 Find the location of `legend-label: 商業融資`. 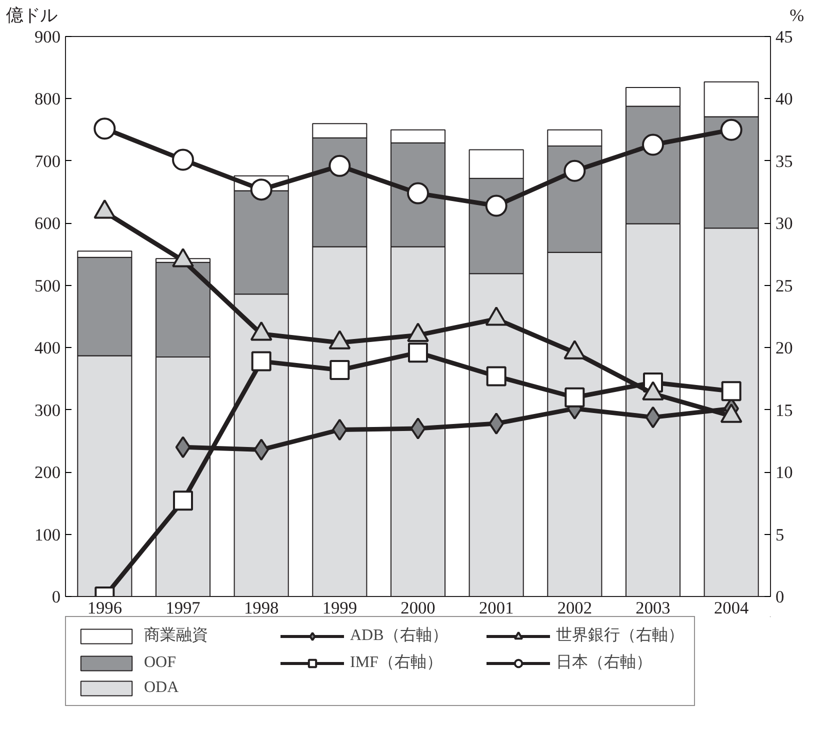

legend-label: 商業融資 is located at coordinates (176, 636).